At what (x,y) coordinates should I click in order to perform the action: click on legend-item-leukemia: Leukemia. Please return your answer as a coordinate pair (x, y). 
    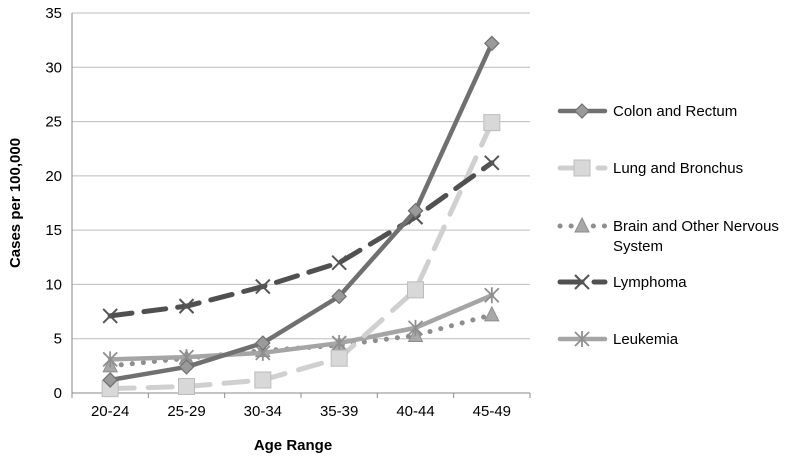
    Looking at the image, I should click on (618, 339).